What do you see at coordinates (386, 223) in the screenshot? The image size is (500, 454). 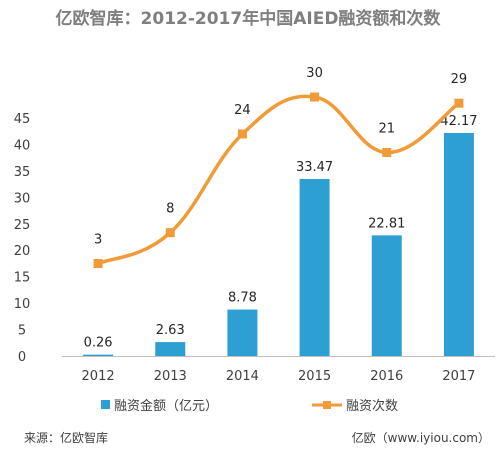 I see `bar-value-label: 22.81` at bounding box center [386, 223].